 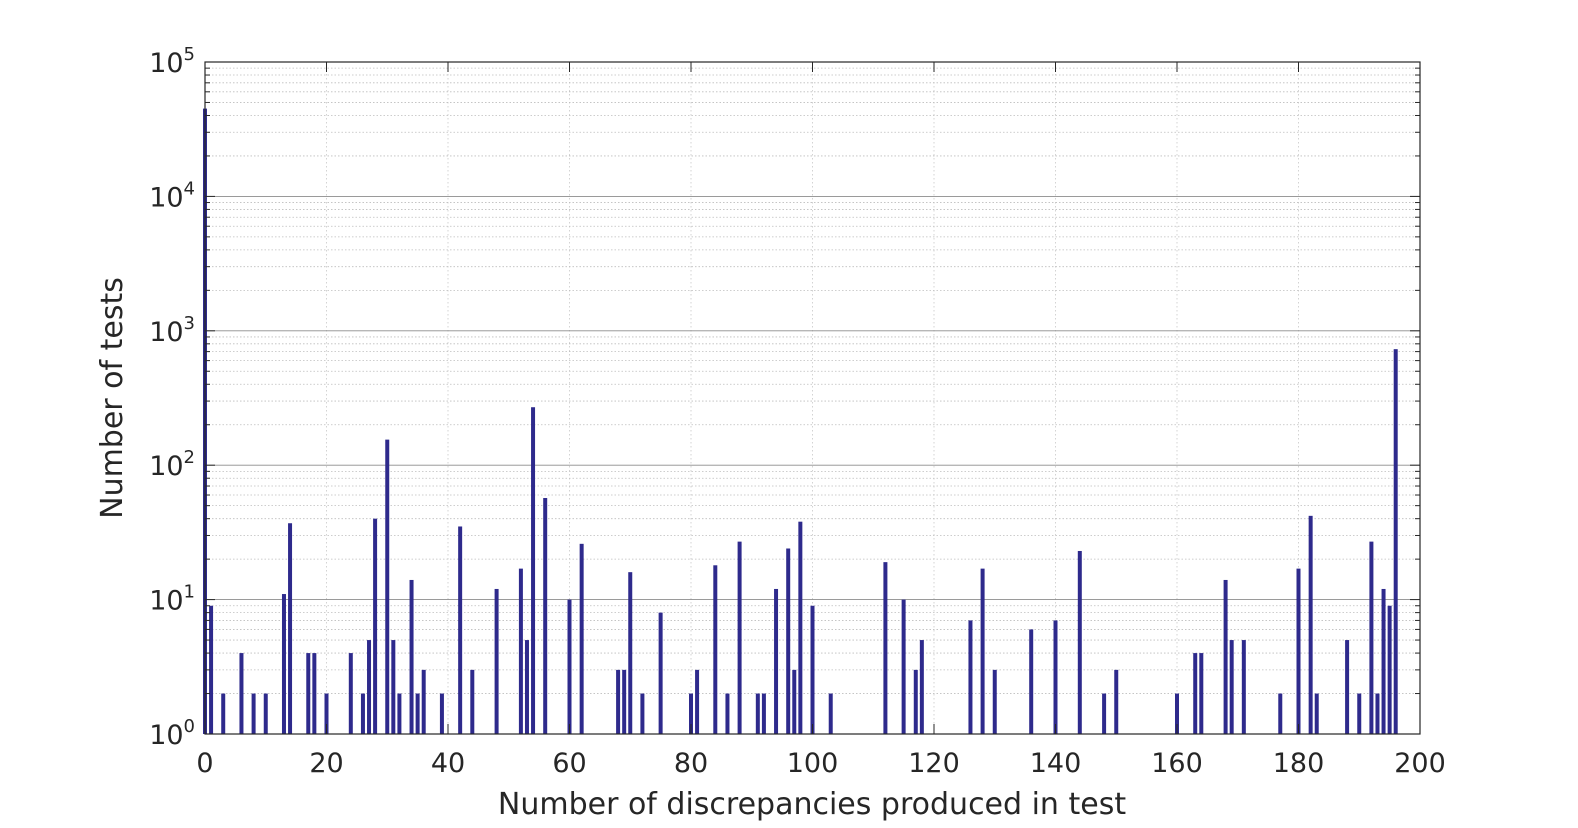 I want to click on y-tick-labels: 10⁰ 10¹ 10² 10³ 10⁴ 10⁵, so click(x=172, y=397).